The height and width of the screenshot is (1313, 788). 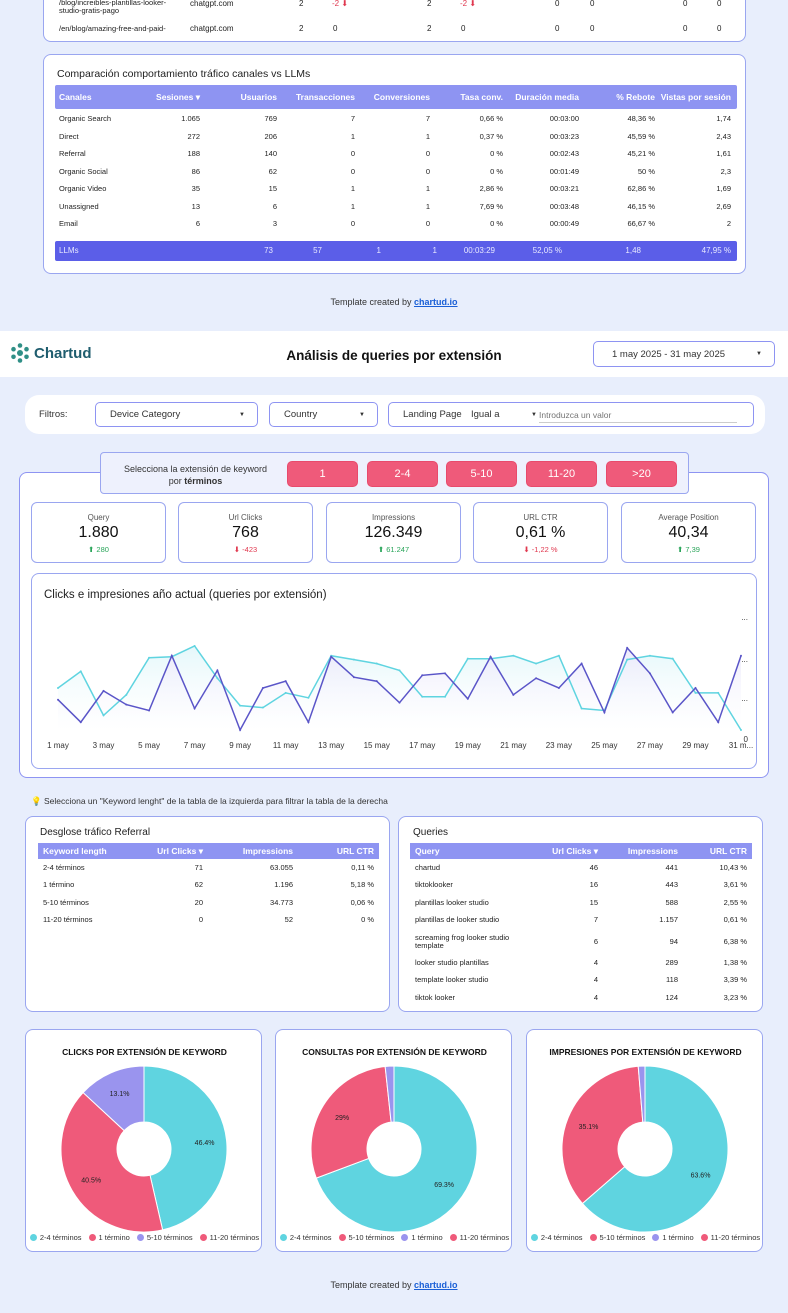 I want to click on operator-select: Igual a ▼, so click(x=504, y=414).